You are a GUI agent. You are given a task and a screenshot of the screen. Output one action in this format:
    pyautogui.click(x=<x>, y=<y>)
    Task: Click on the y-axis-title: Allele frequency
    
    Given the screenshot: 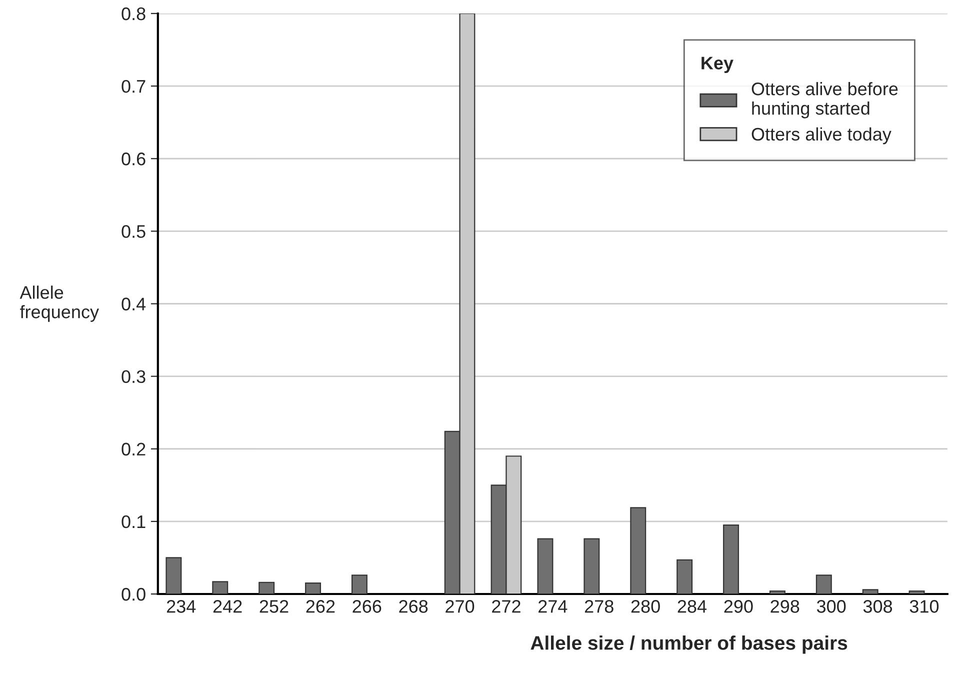 What is the action you would take?
    pyautogui.click(x=59, y=304)
    